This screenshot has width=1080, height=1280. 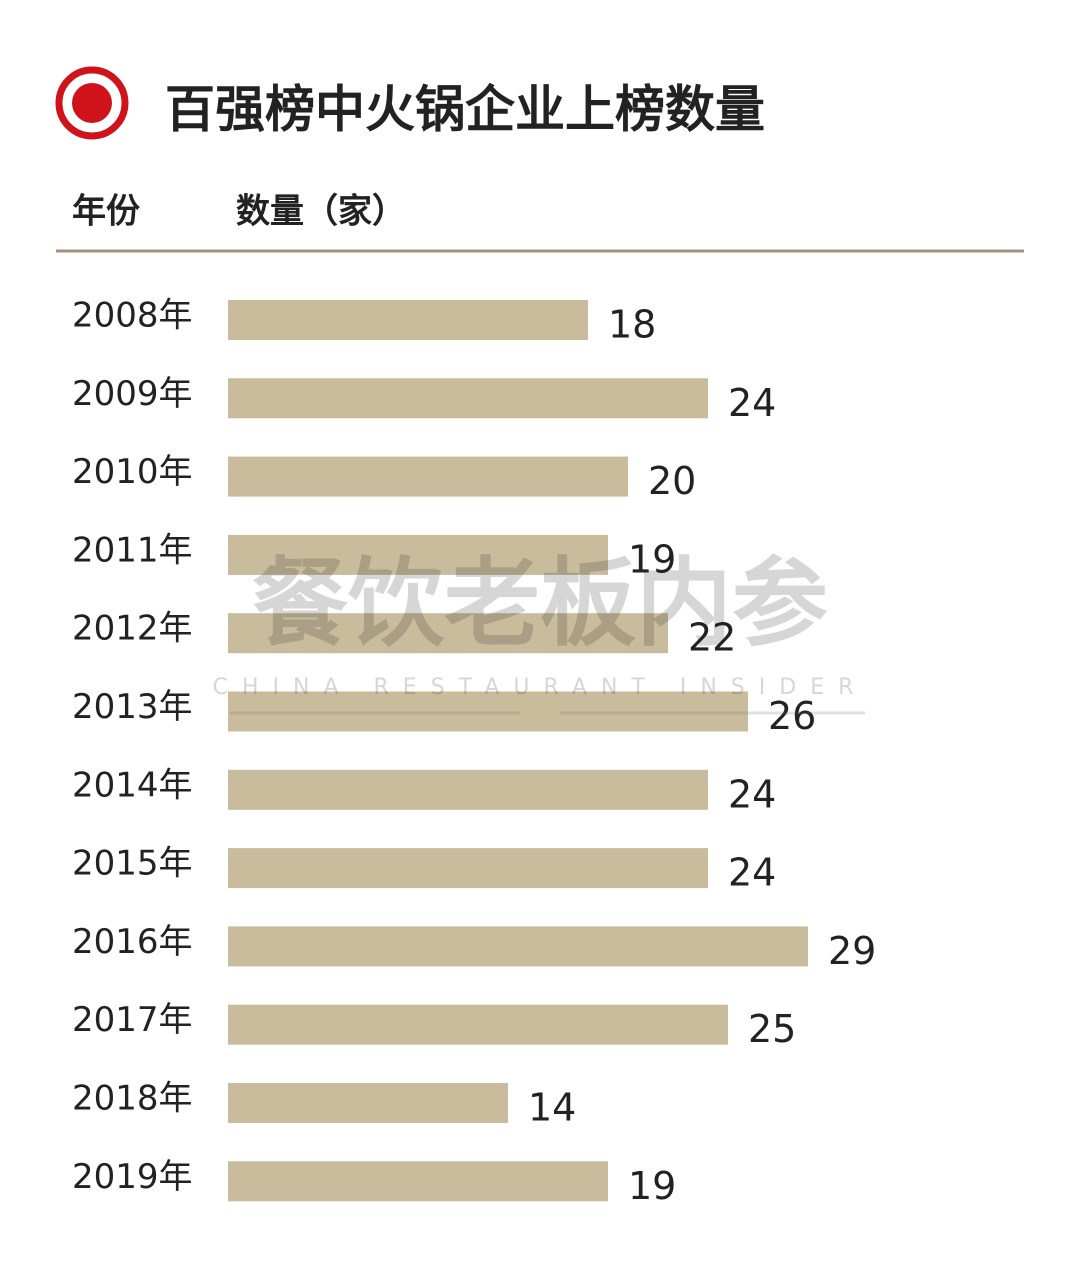 I want to click on watermark-subtext: CHINA RESTAURANT INSIDER, so click(x=540, y=687).